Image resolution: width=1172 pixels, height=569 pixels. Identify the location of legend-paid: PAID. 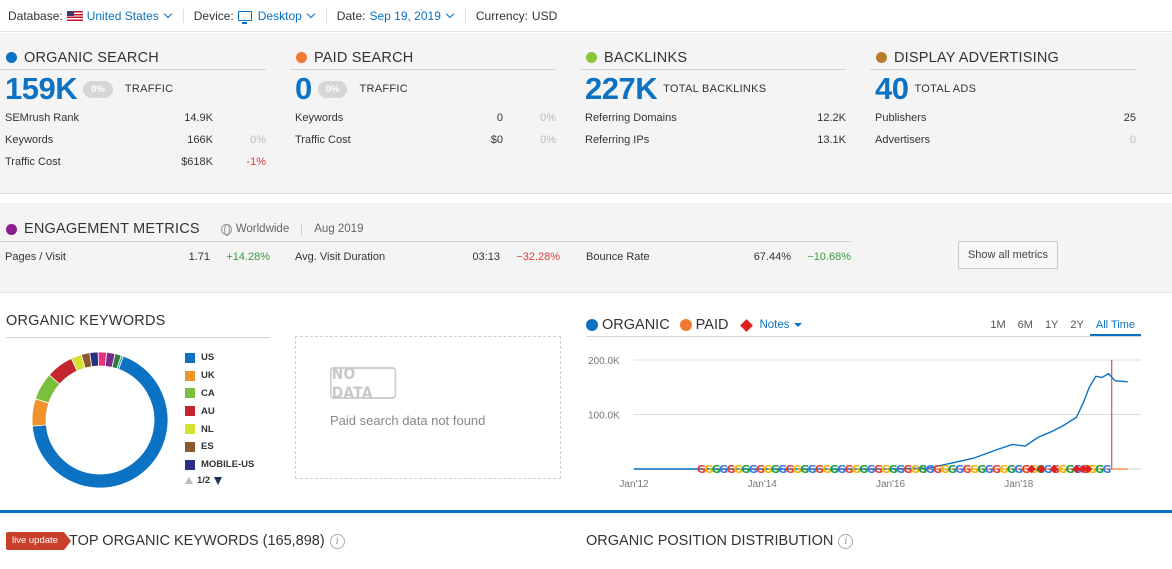
(703, 325).